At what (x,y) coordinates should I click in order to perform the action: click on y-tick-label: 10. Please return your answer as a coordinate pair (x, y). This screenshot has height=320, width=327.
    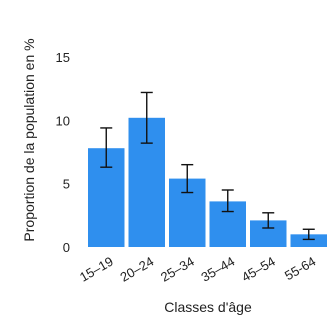
    Looking at the image, I should click on (63, 120).